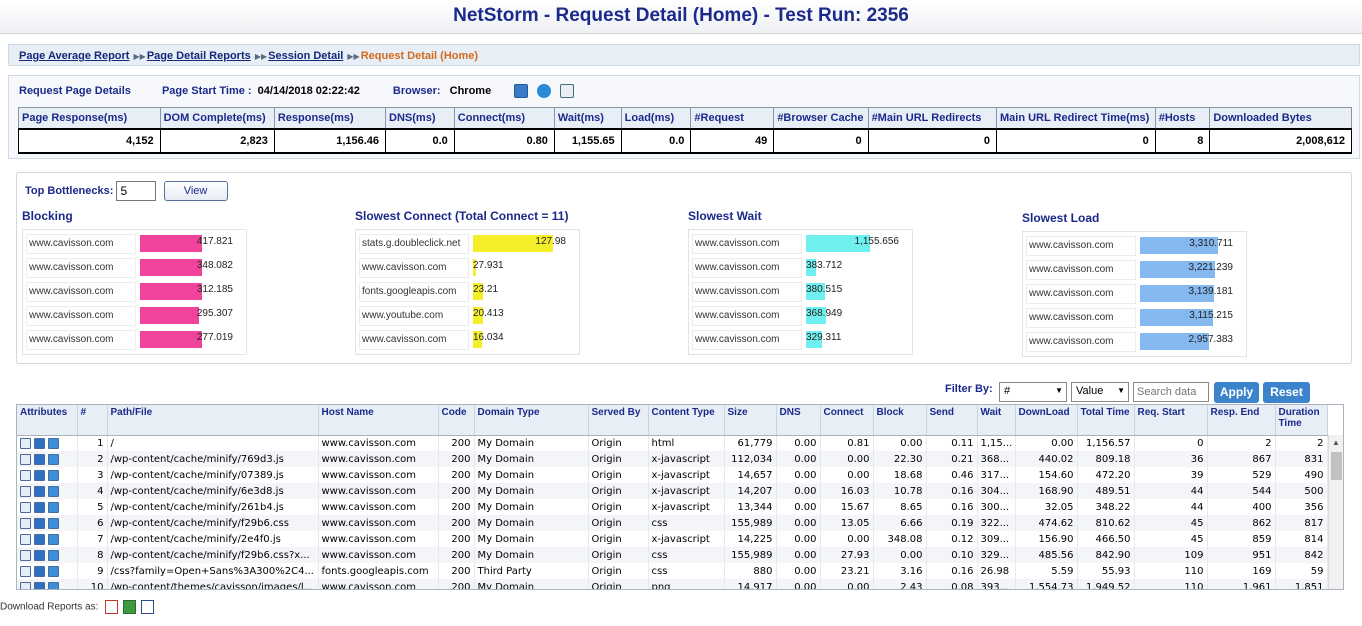  I want to click on filter-field-select: #, so click(1033, 392).